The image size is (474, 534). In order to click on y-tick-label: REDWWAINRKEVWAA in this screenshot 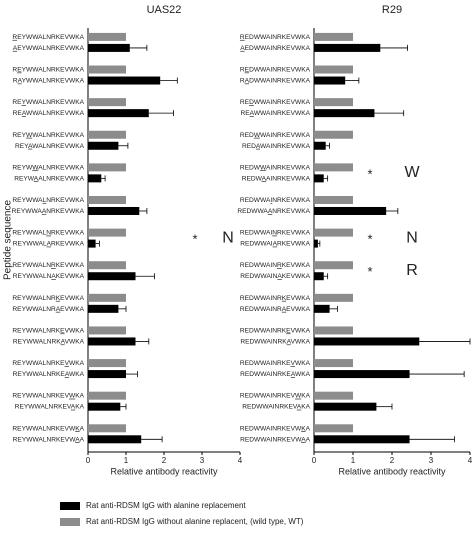, I will do `click(275, 439)`.